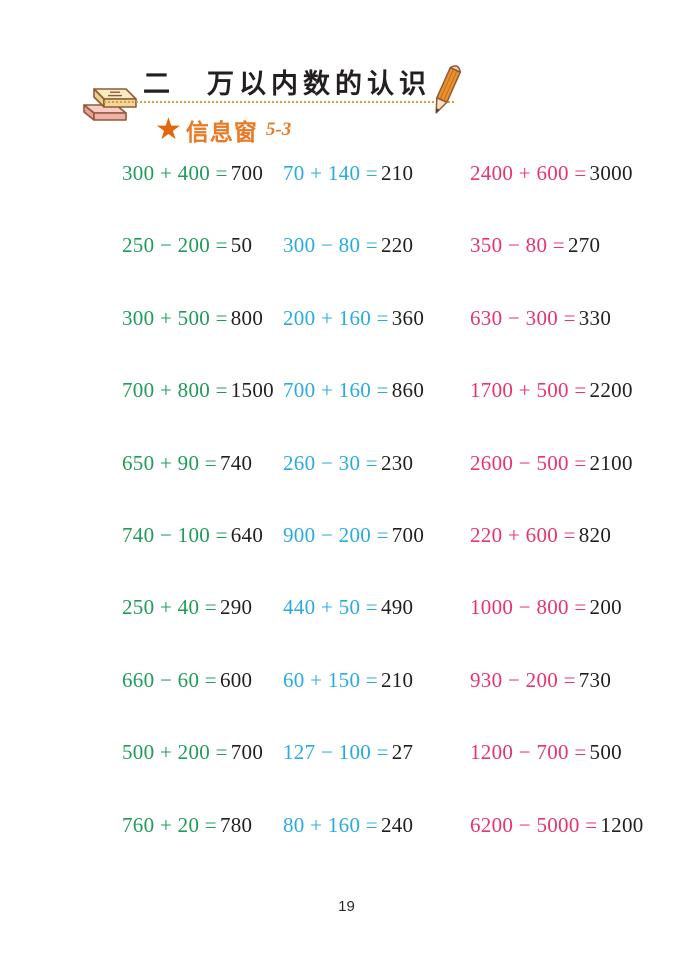 This screenshot has width=693, height=969. What do you see at coordinates (168, 129) in the screenshot?
I see `star-icon: ★` at bounding box center [168, 129].